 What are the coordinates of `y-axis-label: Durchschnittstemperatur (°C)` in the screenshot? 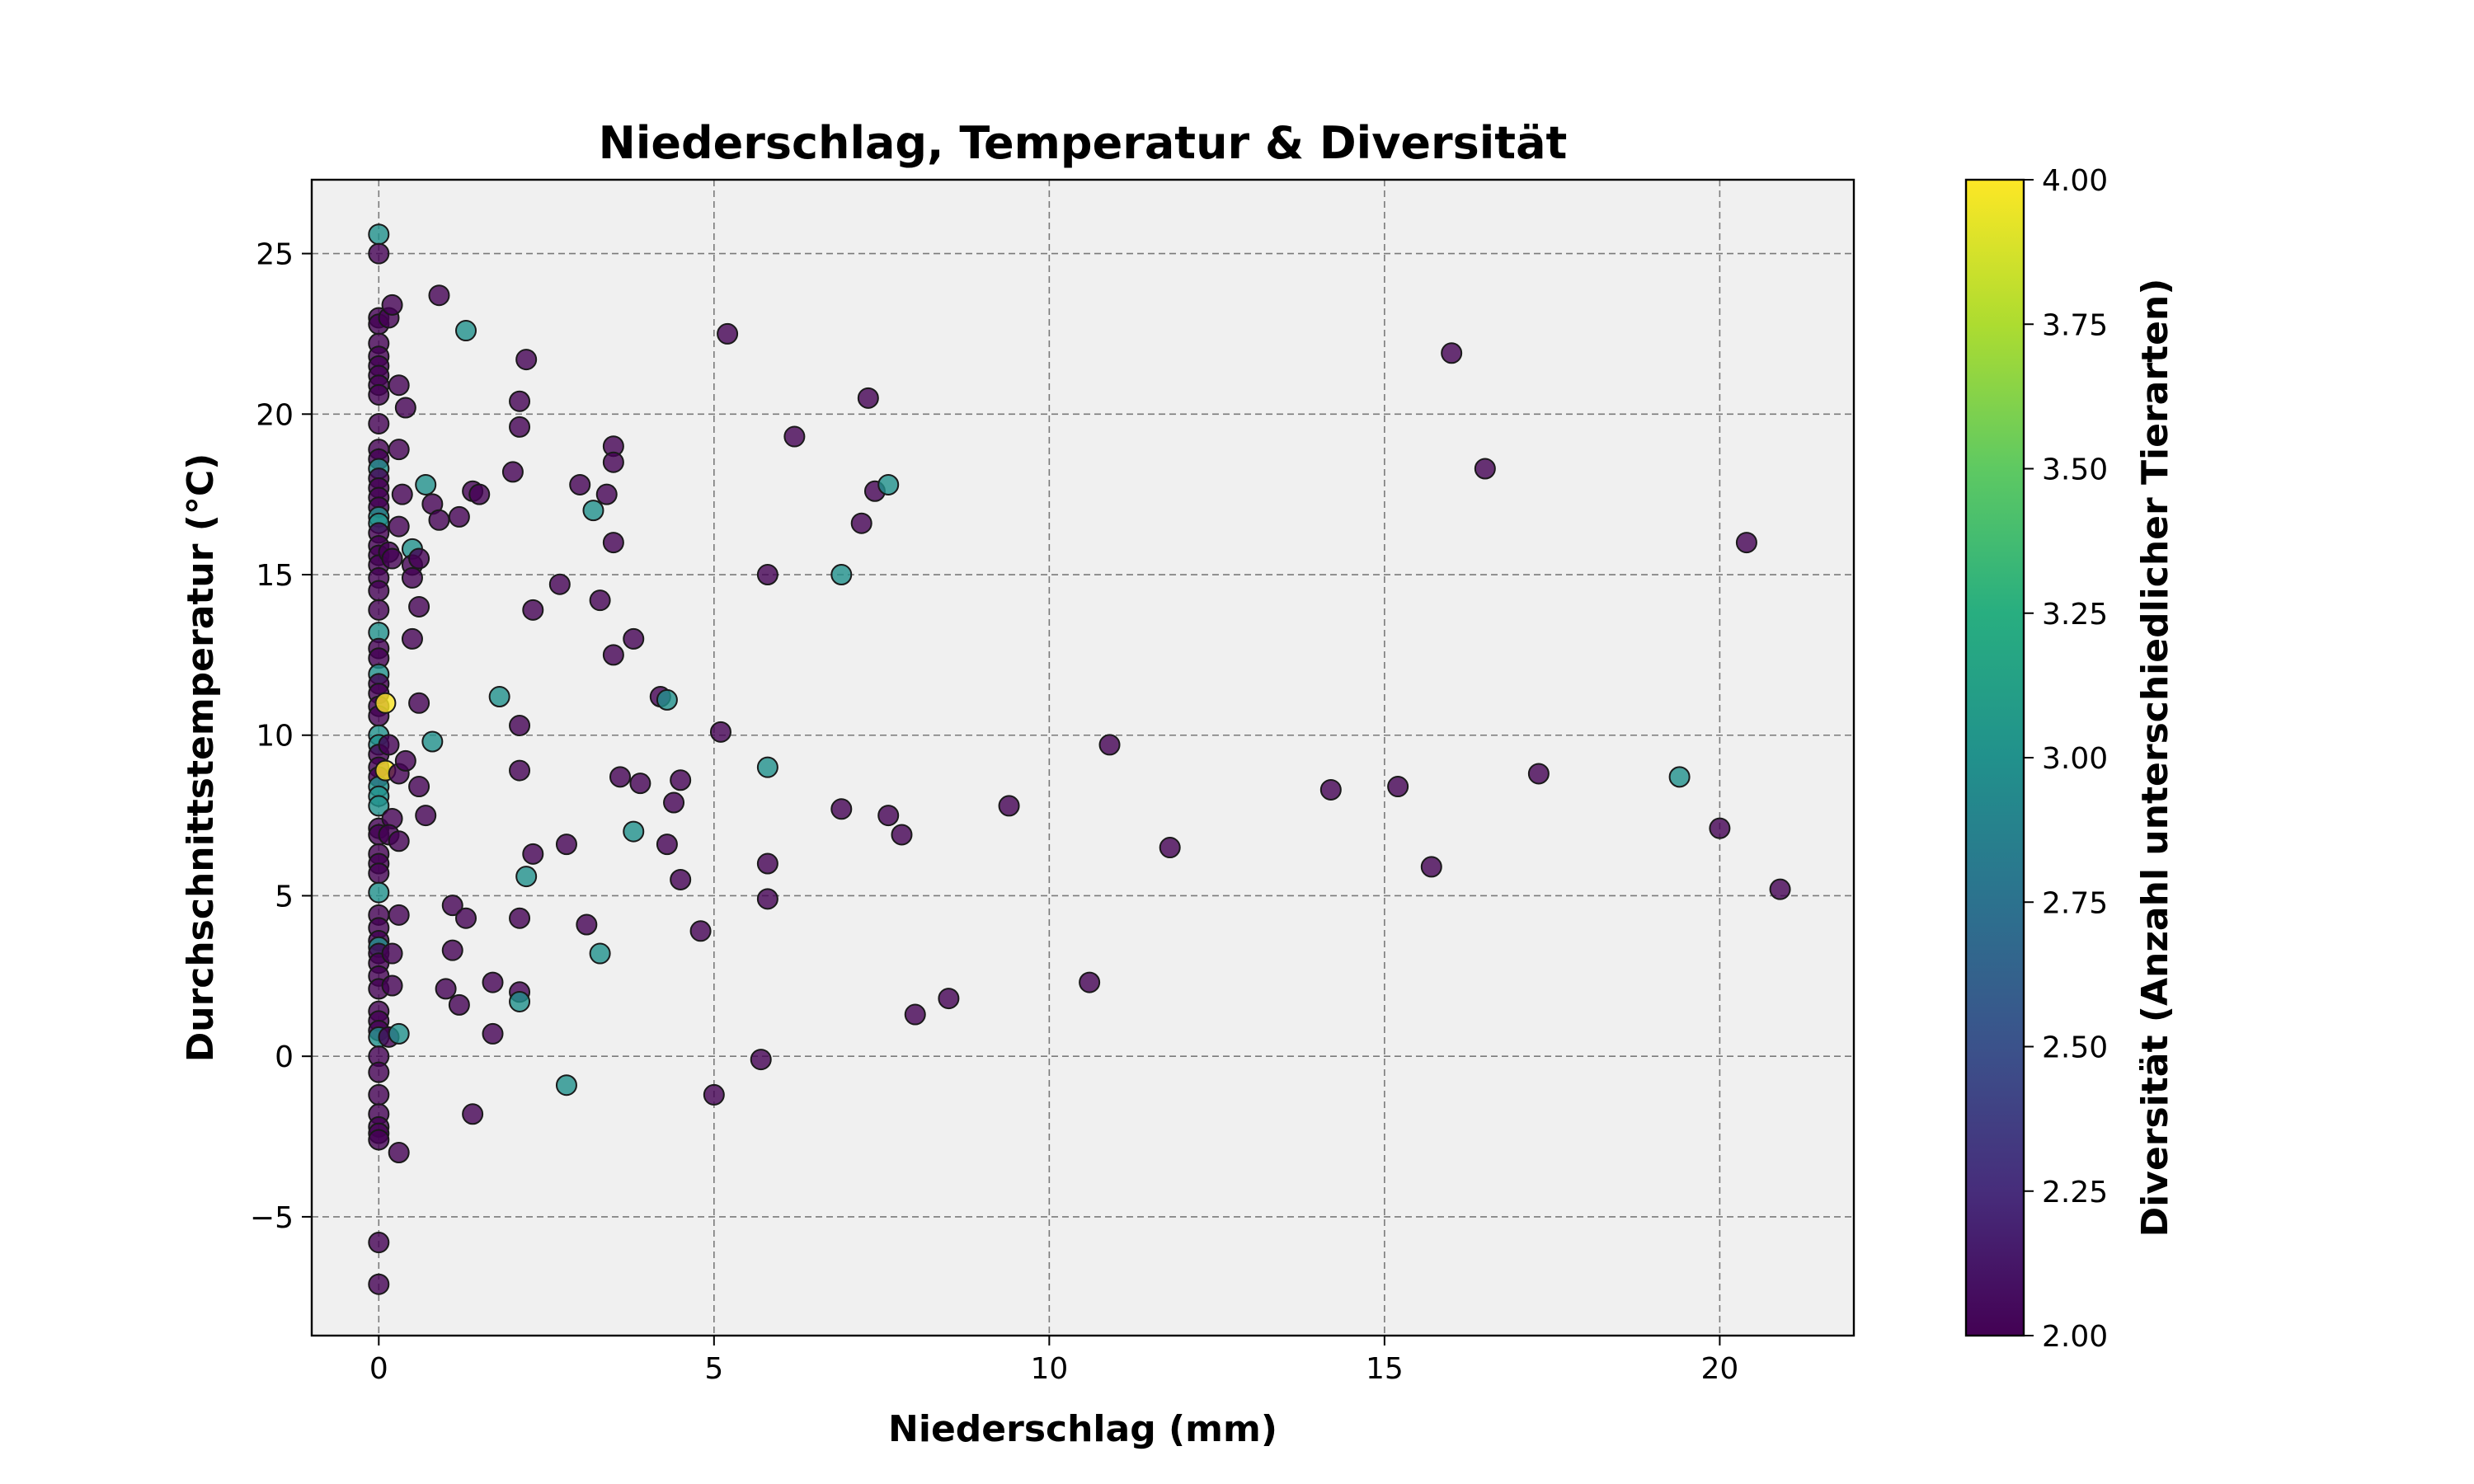 It's located at (201, 758).